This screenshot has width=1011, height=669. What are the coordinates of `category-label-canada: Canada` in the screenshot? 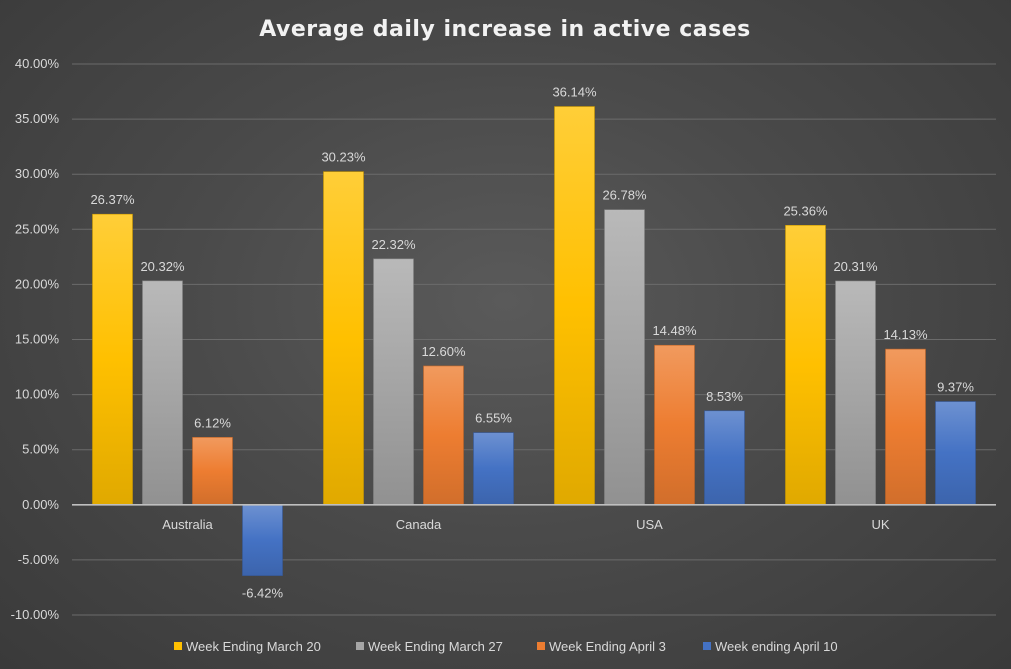 It's located at (419, 524).